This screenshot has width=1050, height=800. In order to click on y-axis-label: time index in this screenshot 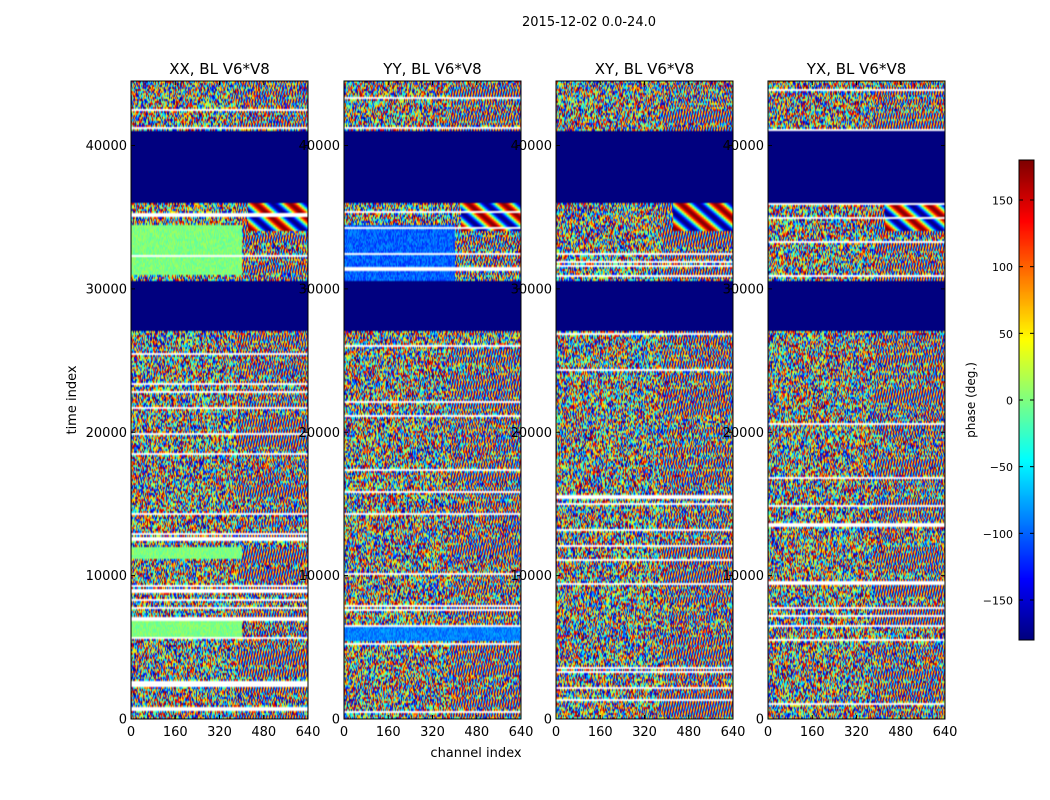, I will do `click(72, 399)`.